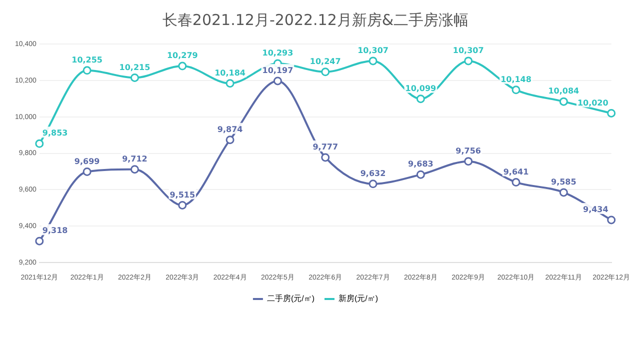 The width and height of the screenshot is (641, 341). I want to click on data-label: 10,215, so click(135, 67).